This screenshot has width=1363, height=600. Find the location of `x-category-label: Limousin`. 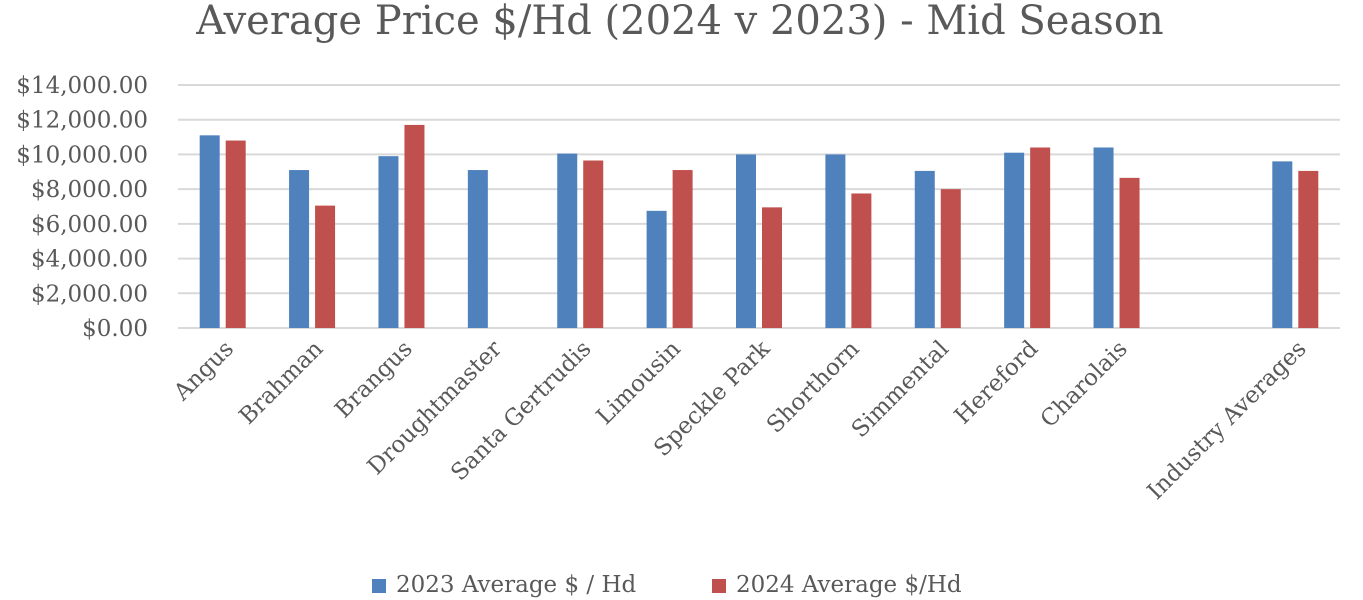

x-category-label: Limousin is located at coordinates (639, 383).